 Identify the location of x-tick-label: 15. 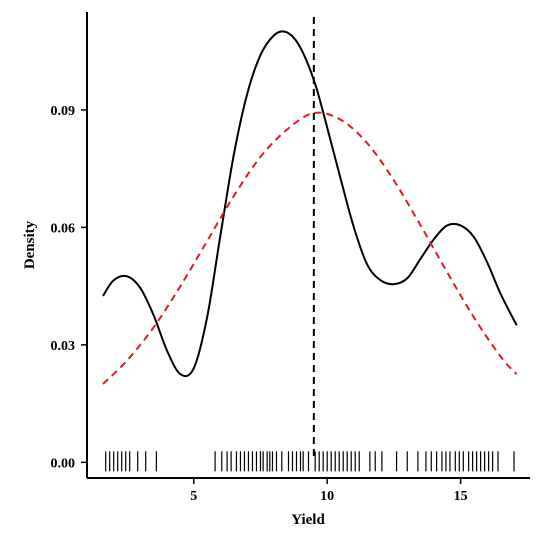
(461, 496).